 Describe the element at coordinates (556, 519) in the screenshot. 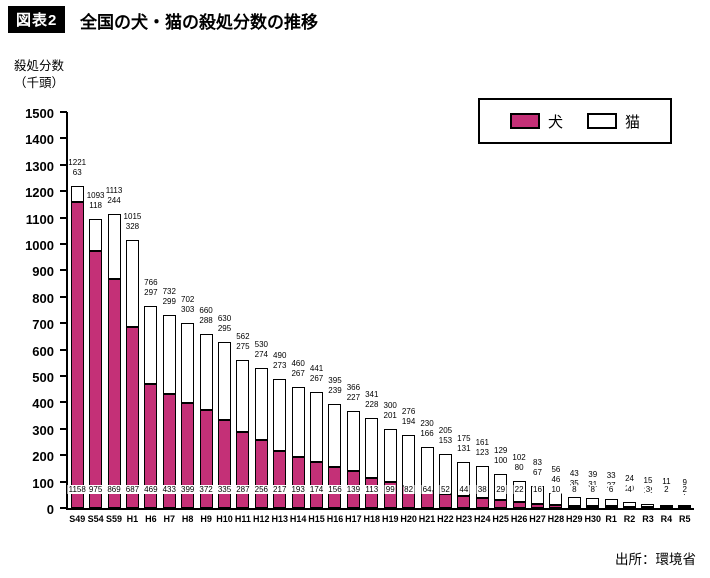

I see `x-axis-label: H28` at that location.